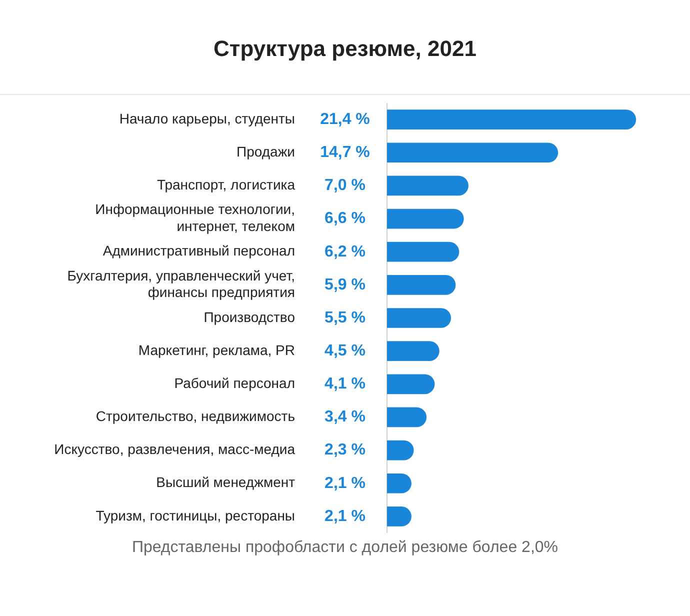 The image size is (690, 616). What do you see at coordinates (345, 450) in the screenshot?
I see `data-label: 2,3 %` at bounding box center [345, 450].